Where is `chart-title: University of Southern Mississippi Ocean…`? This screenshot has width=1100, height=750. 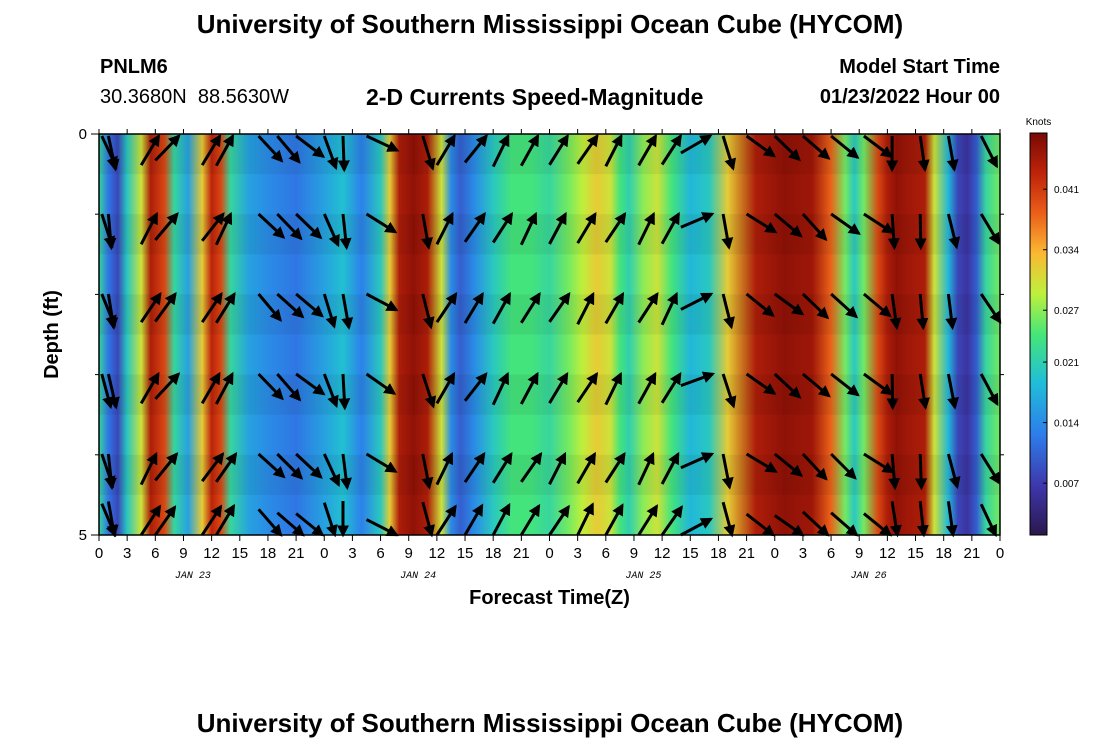 chart-title: University of Southern Mississippi Ocean… is located at coordinates (550, 24).